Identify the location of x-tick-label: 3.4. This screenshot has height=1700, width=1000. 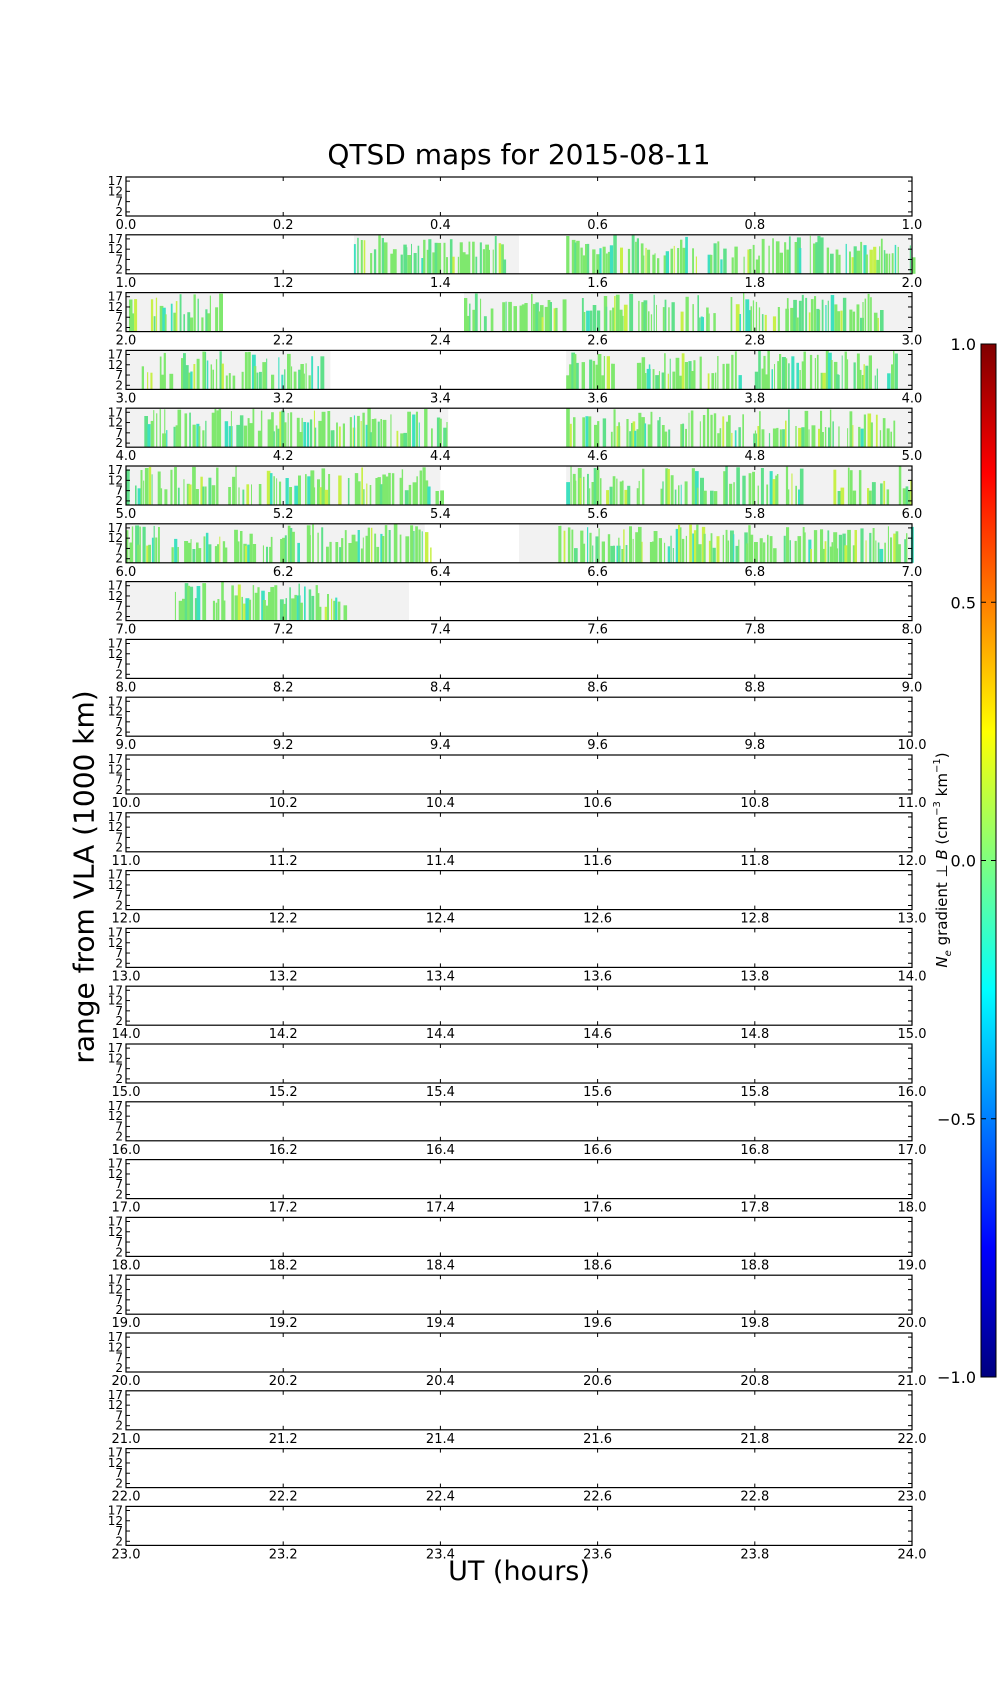
(440, 398).